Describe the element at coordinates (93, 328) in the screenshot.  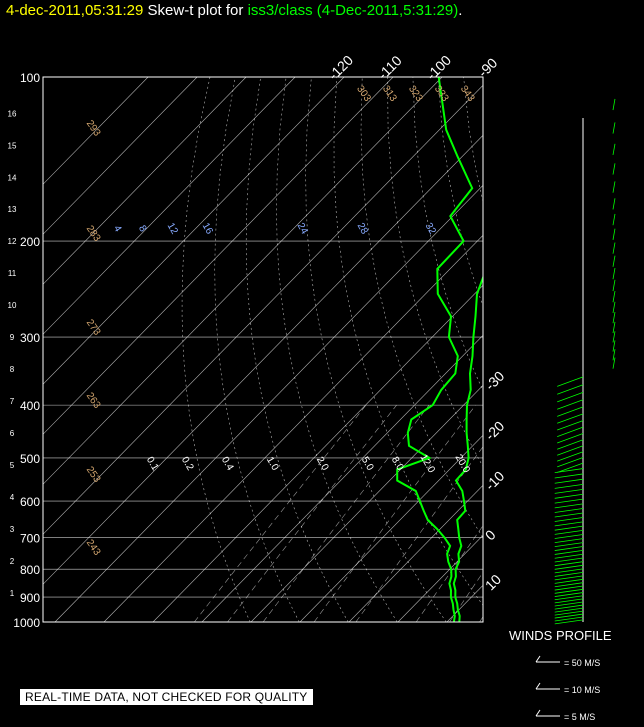
I see `dry-adiabat-label: 273` at that location.